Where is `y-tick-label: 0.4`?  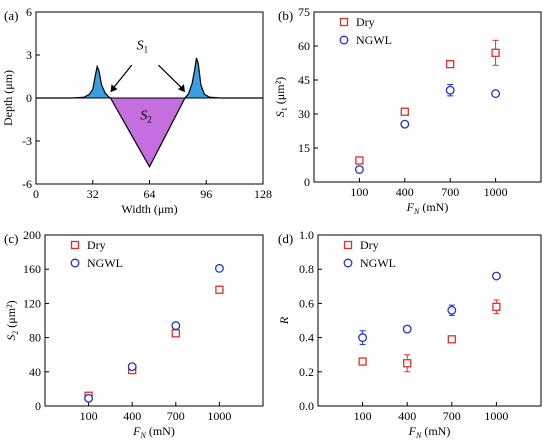 y-tick-label: 0.4 is located at coordinates (306, 338).